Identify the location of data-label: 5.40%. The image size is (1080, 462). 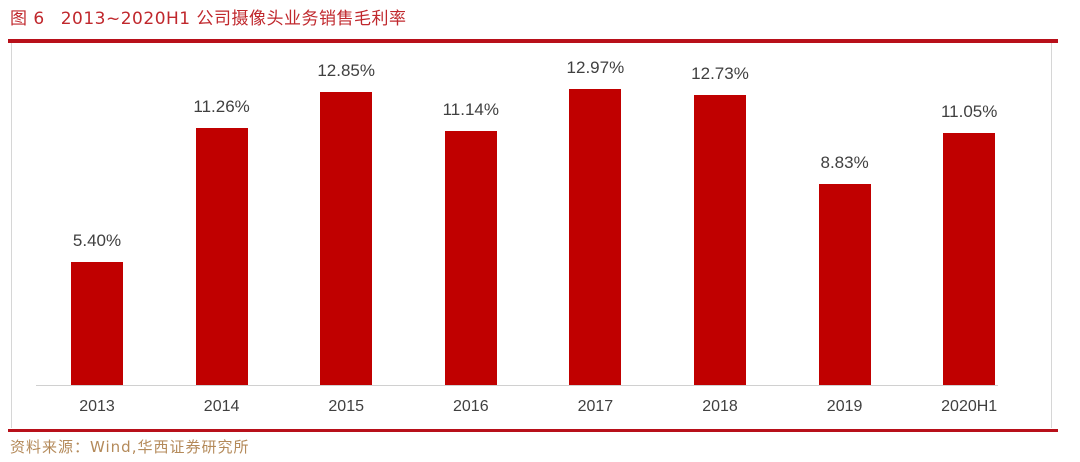
(97, 240).